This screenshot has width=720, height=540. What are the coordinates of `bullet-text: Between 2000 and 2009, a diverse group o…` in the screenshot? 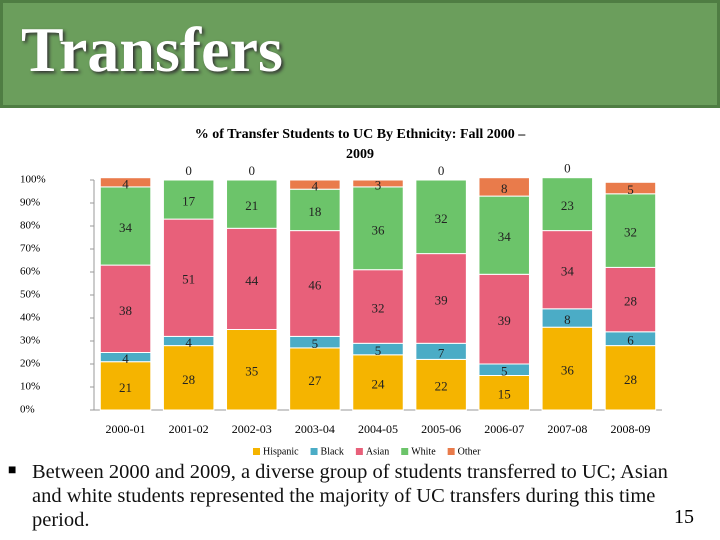 It's located at (350, 496).